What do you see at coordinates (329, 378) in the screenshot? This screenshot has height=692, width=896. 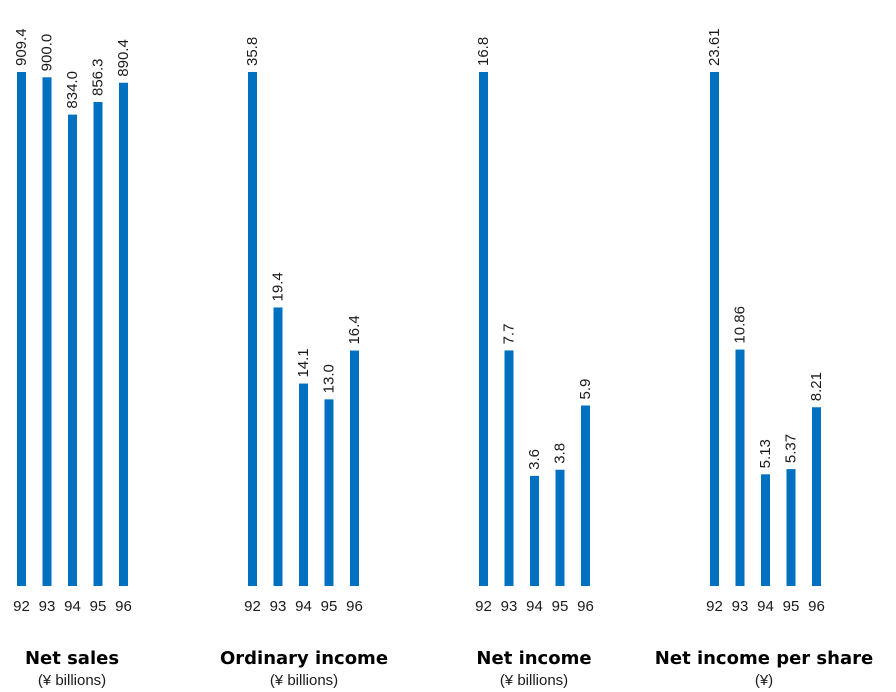 I see `value-label: 13.0` at bounding box center [329, 378].